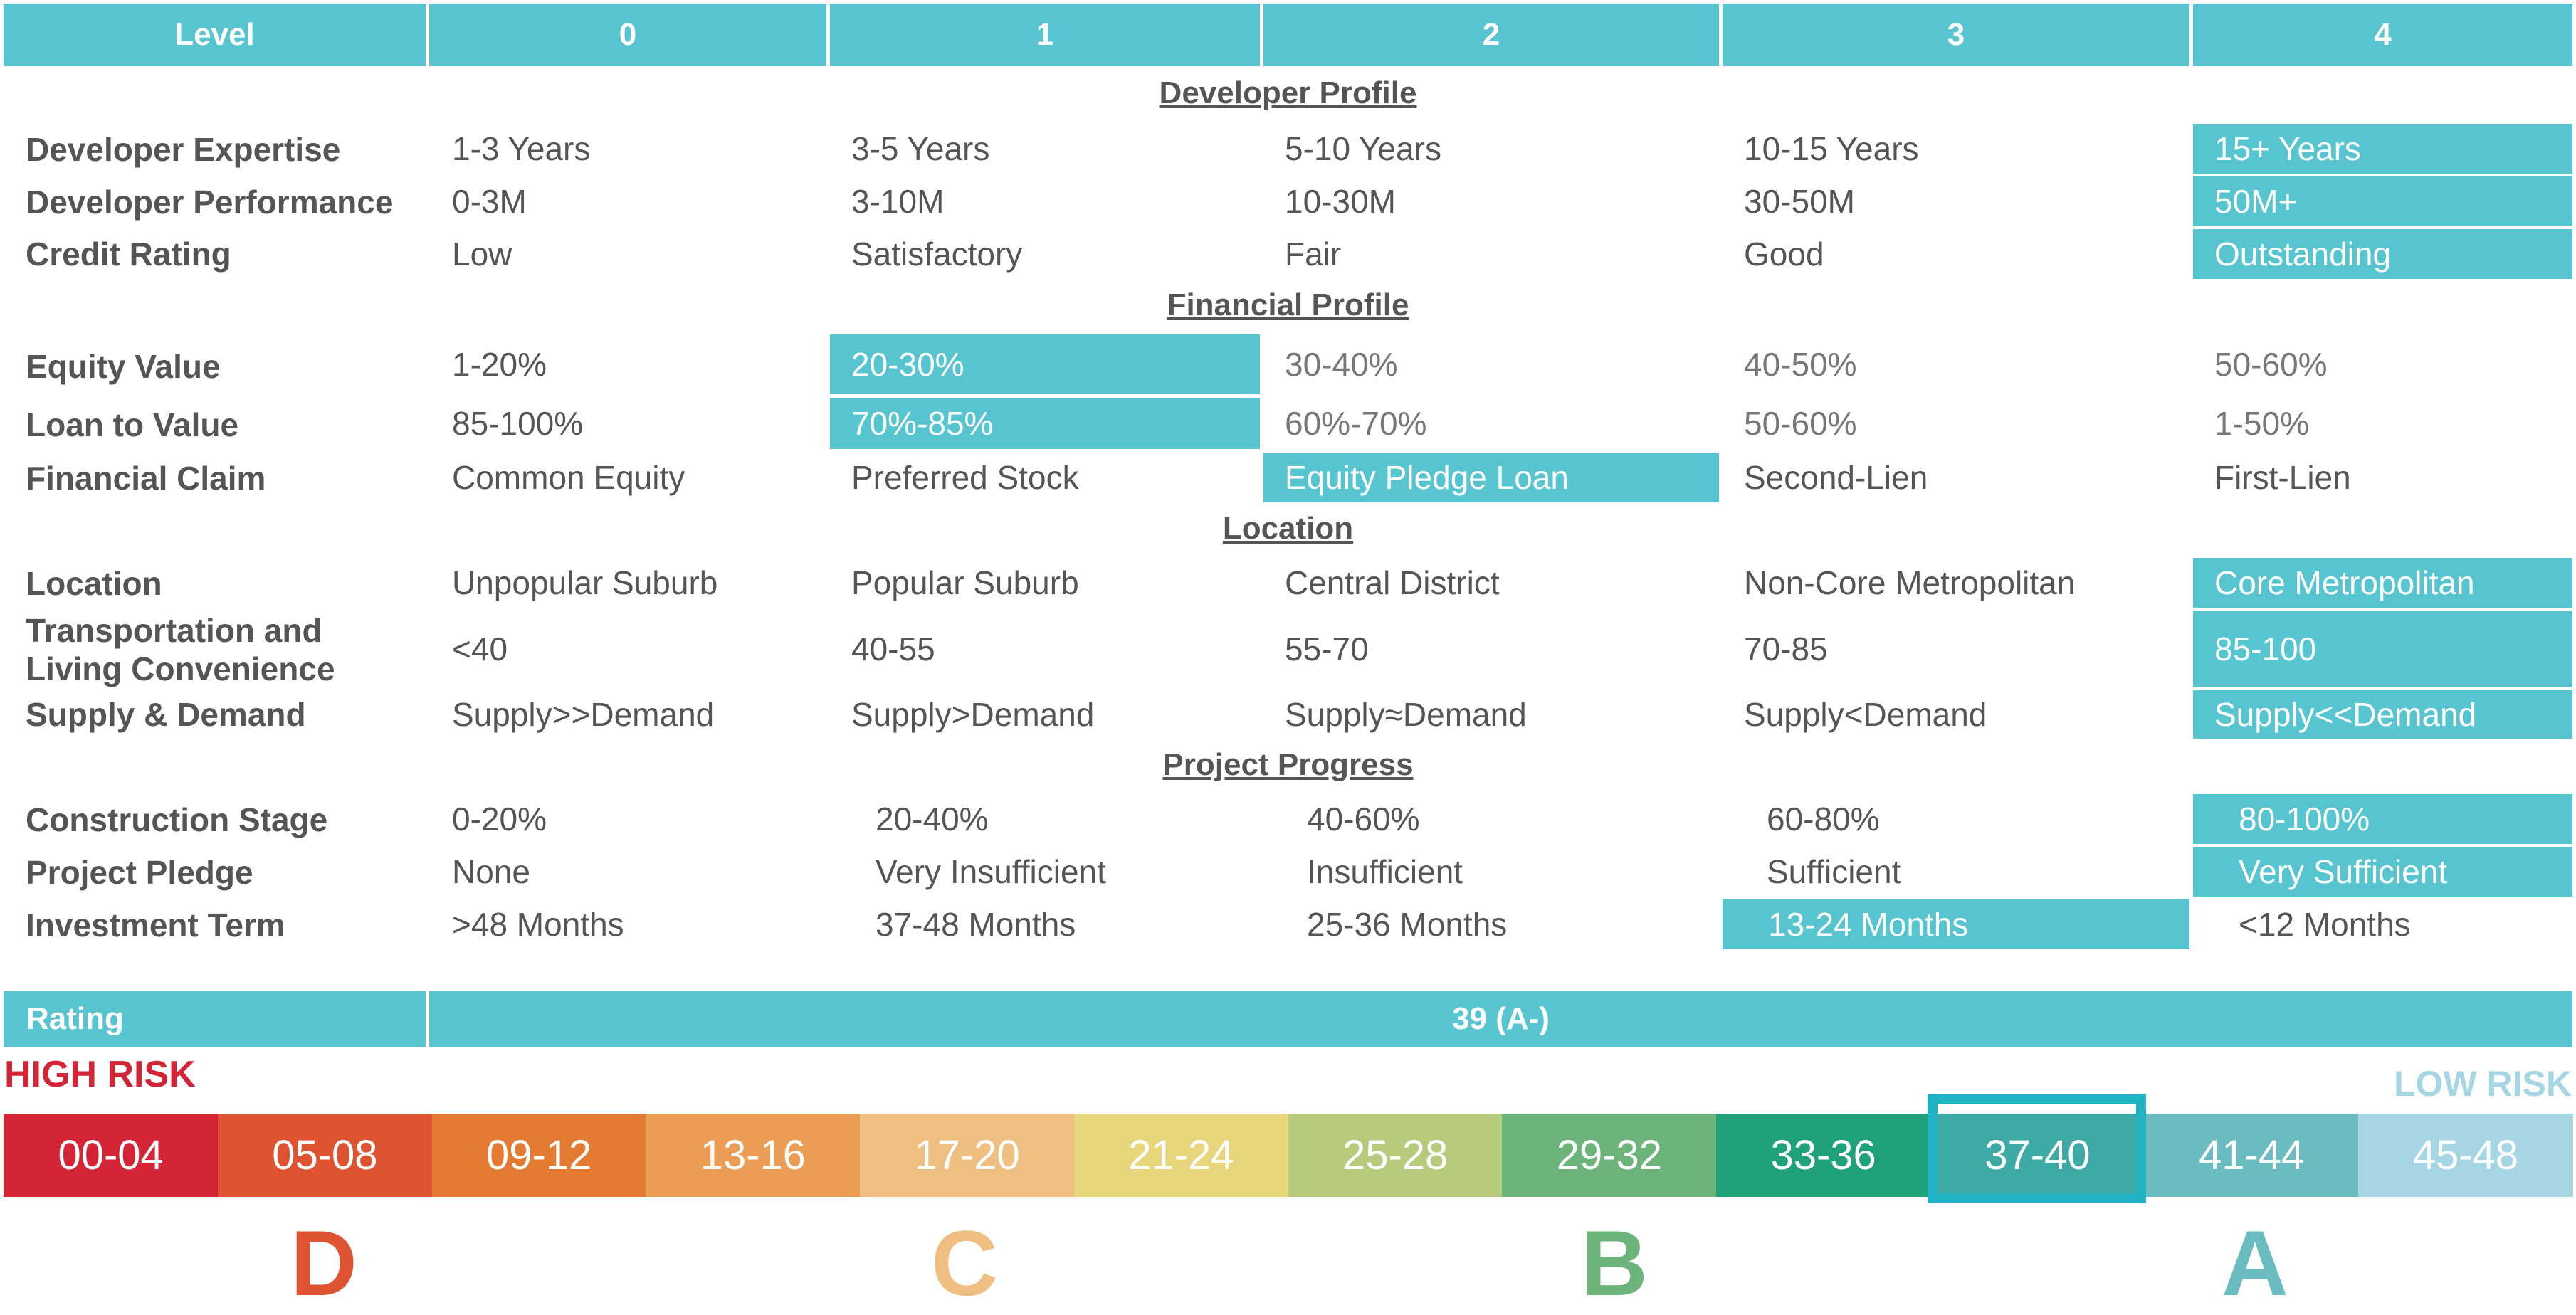 Image resolution: width=2576 pixels, height=1315 pixels. I want to click on cell: Satisfactory, so click(937, 254).